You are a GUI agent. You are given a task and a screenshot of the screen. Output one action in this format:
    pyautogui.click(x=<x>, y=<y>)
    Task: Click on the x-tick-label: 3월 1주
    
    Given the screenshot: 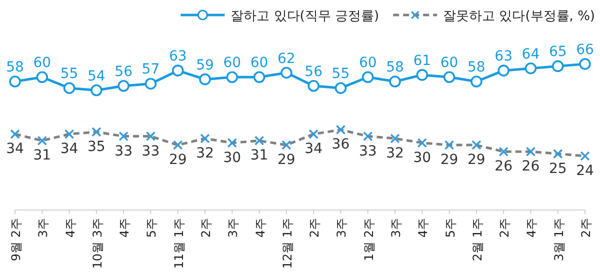 What is the action you would take?
    pyautogui.click(x=559, y=240)
    